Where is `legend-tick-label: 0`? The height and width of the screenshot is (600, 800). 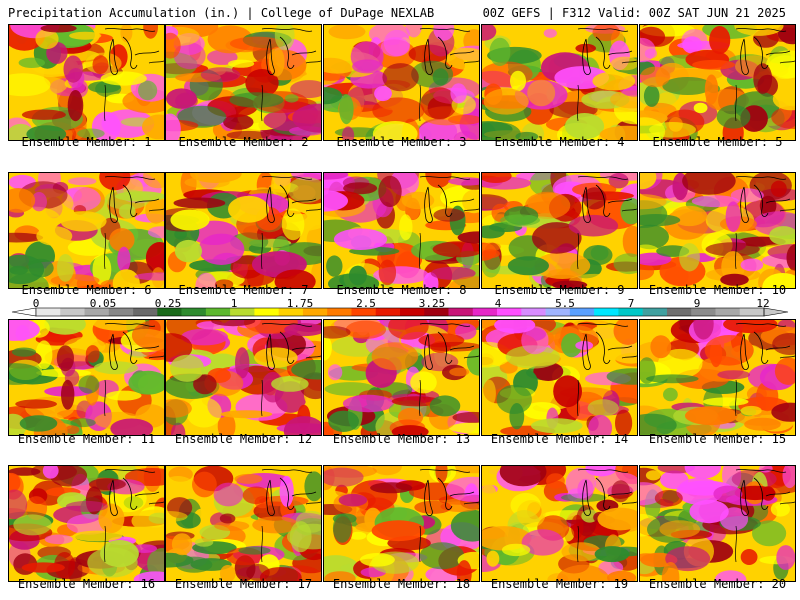
legend-tick-label: 0 is located at coordinates (36, 303).